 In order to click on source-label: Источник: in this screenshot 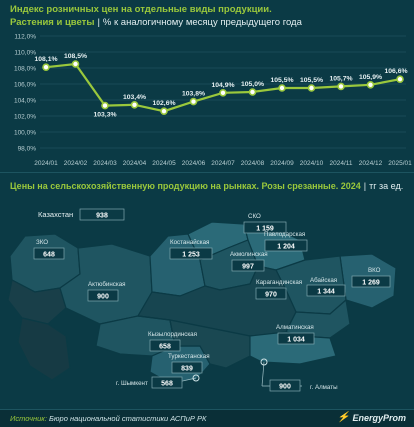, I will do `click(28, 418)`.